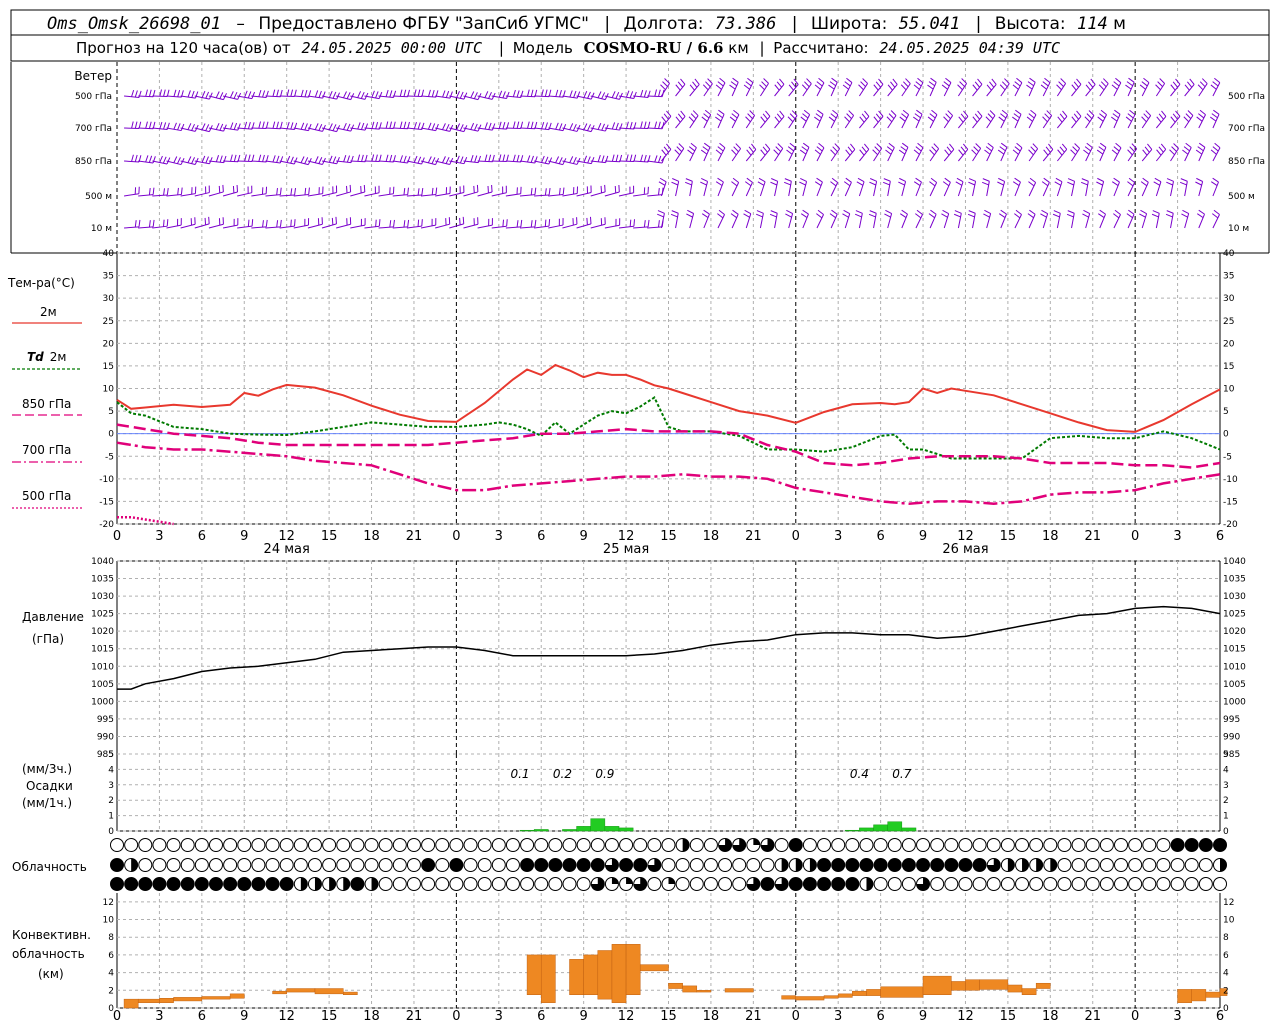  What do you see at coordinates (102, 667) in the screenshot?
I see `y-tick-left: 1010` at bounding box center [102, 667].